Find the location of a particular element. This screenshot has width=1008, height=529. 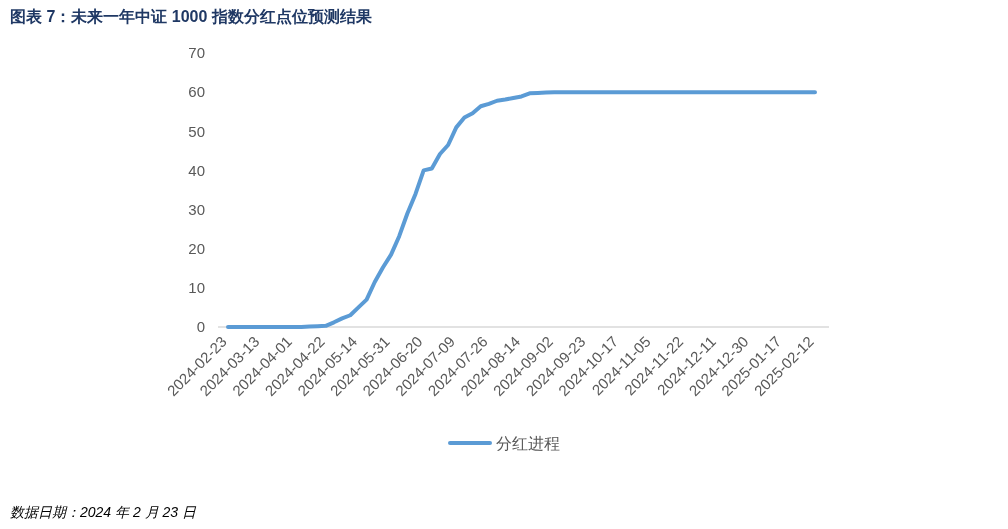

text: 数据日期：2024 年 2 月 23 日 is located at coordinates (103, 512).